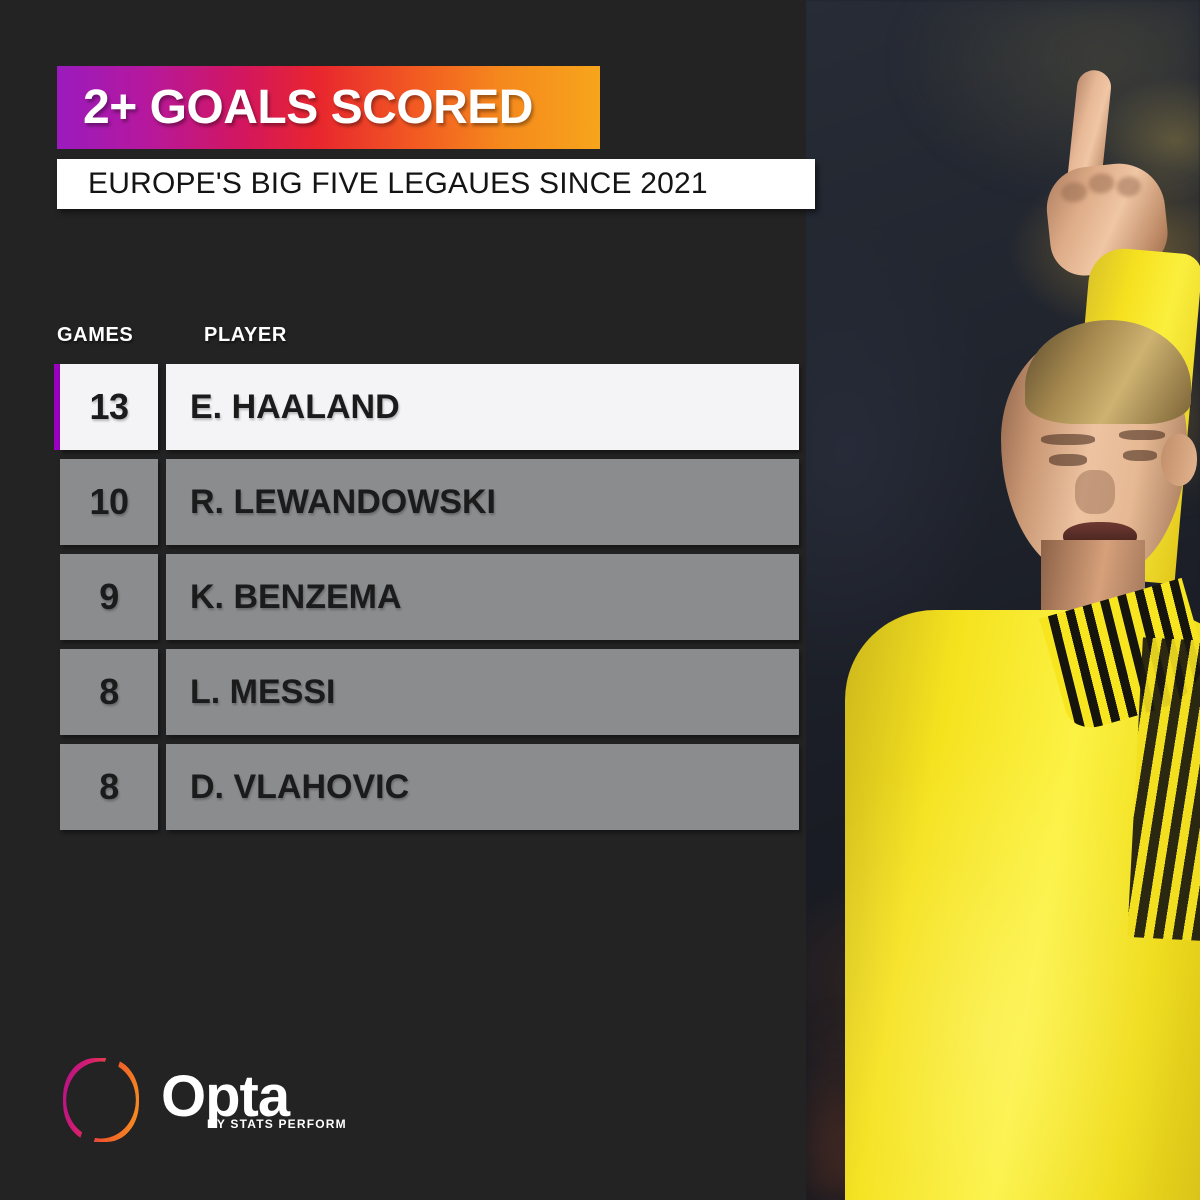 The height and width of the screenshot is (1200, 1200). I want to click on player-name: E. HAALAND, so click(295, 406).